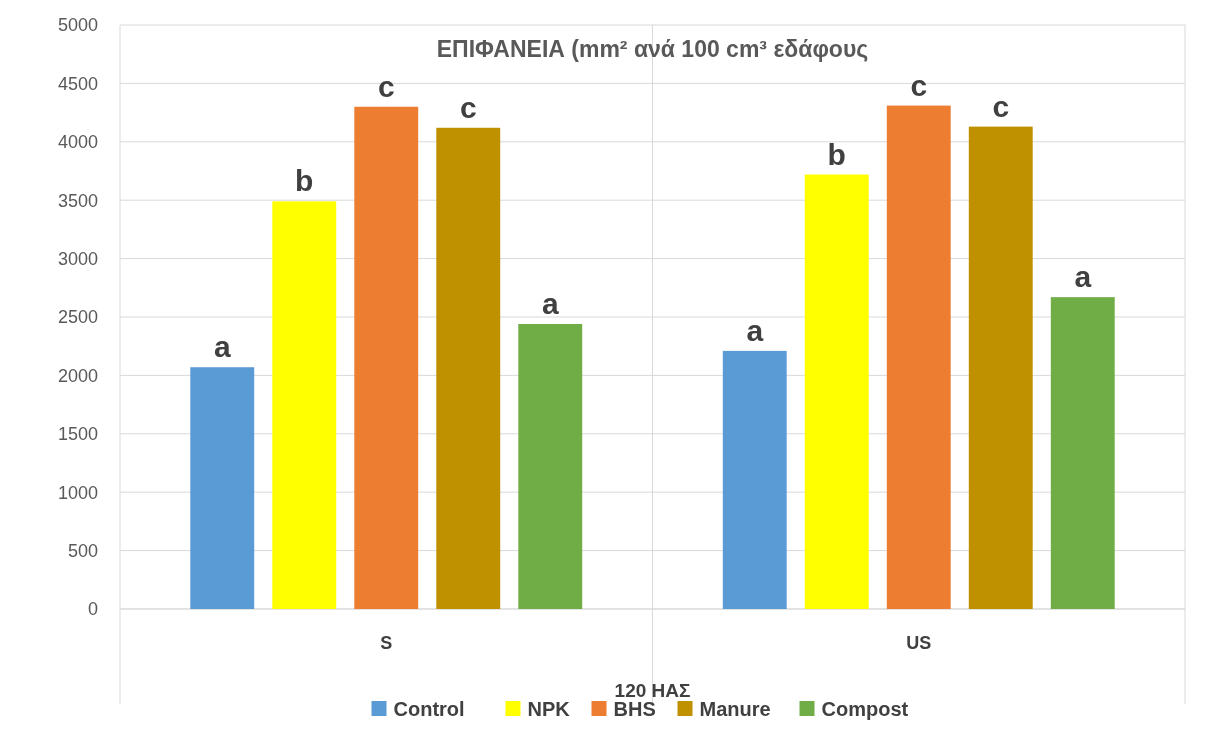  I want to click on y-tick-label: 0, so click(92, 609).